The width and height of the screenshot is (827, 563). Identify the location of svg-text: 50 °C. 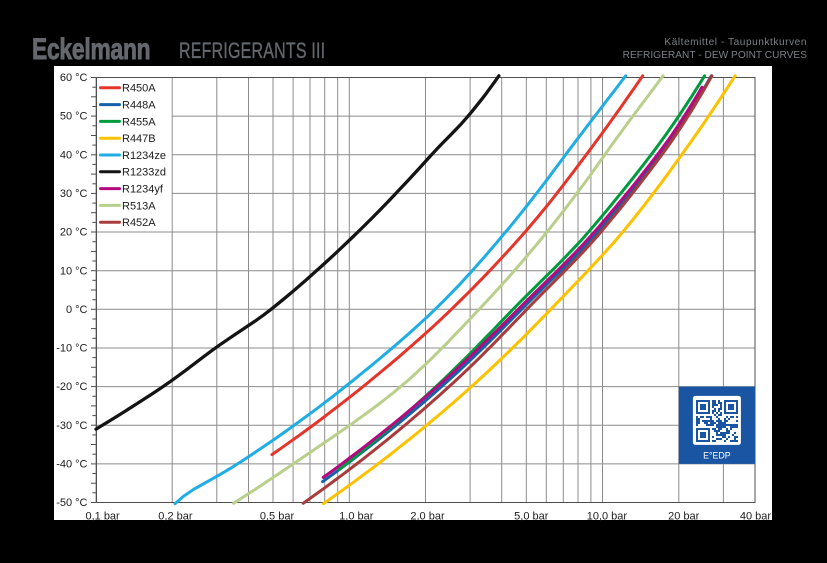
(74, 117).